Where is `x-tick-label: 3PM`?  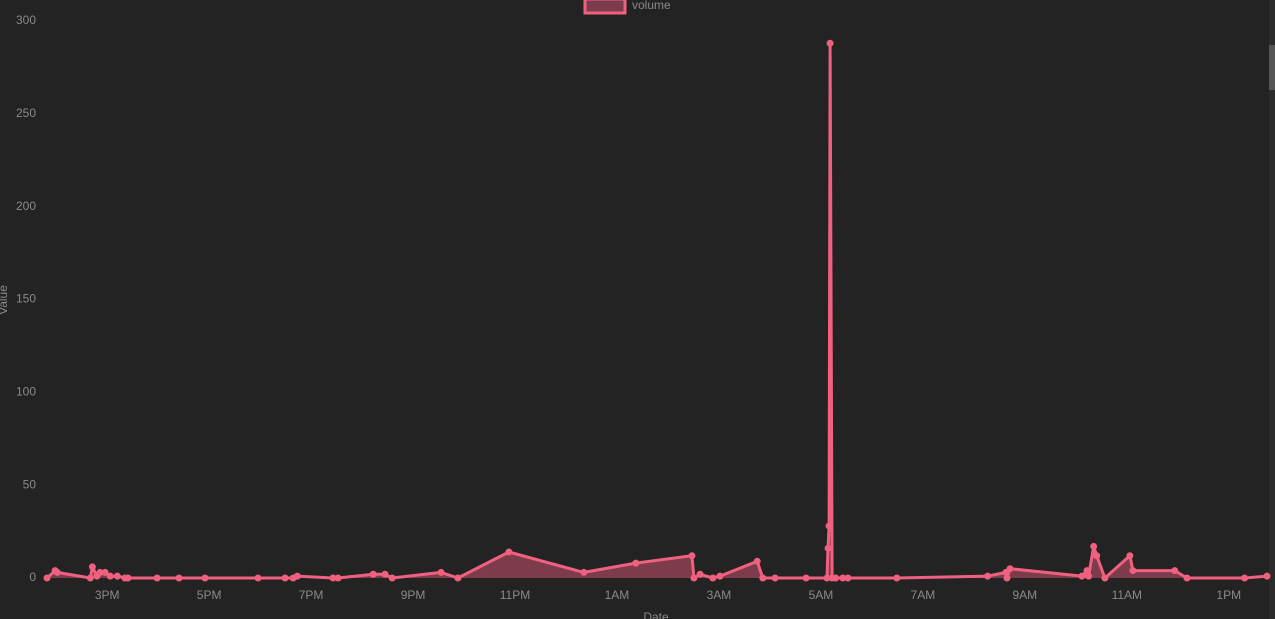
x-tick-label: 3PM is located at coordinates (107, 595).